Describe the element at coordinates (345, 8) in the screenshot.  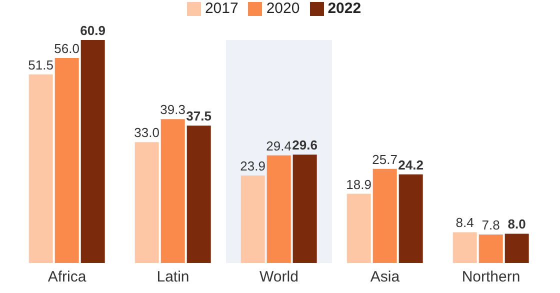
I see `legend-label: 2022` at that location.